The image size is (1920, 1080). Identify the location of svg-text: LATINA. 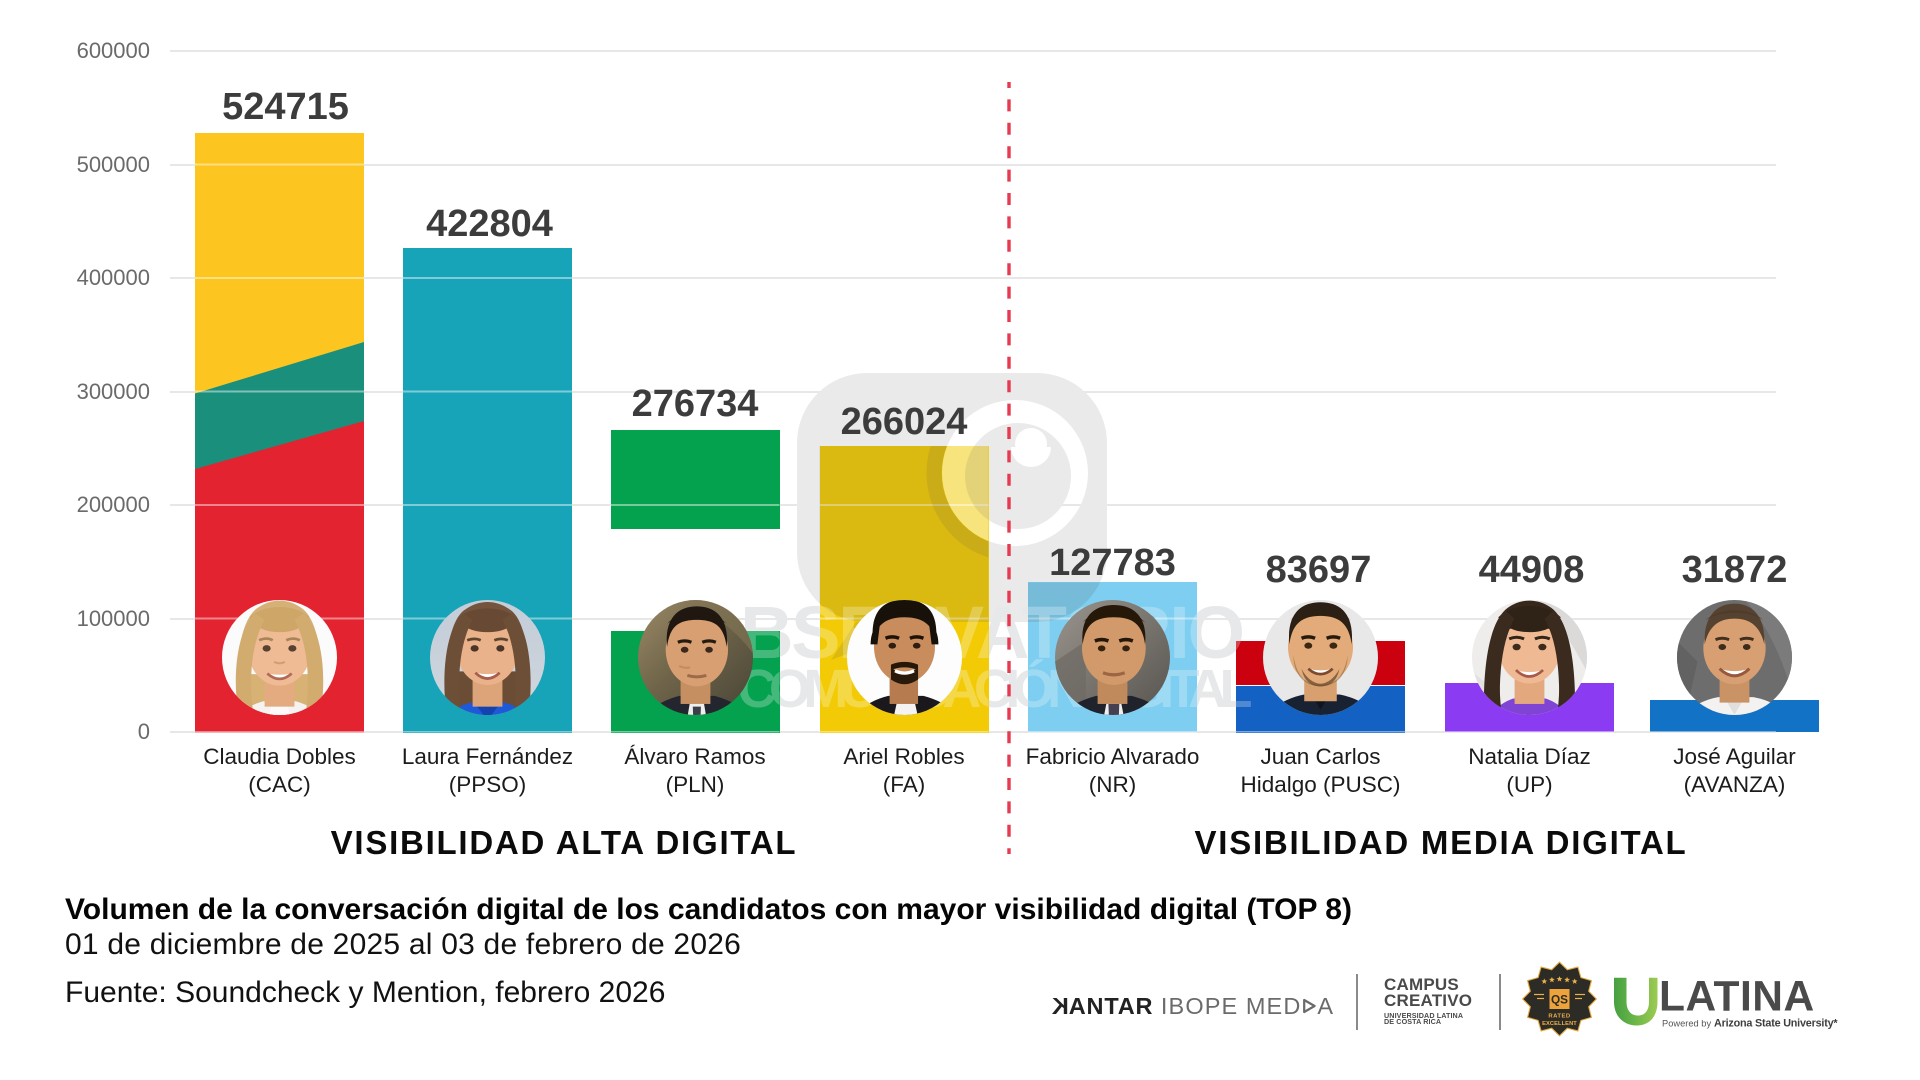
(1737, 997).